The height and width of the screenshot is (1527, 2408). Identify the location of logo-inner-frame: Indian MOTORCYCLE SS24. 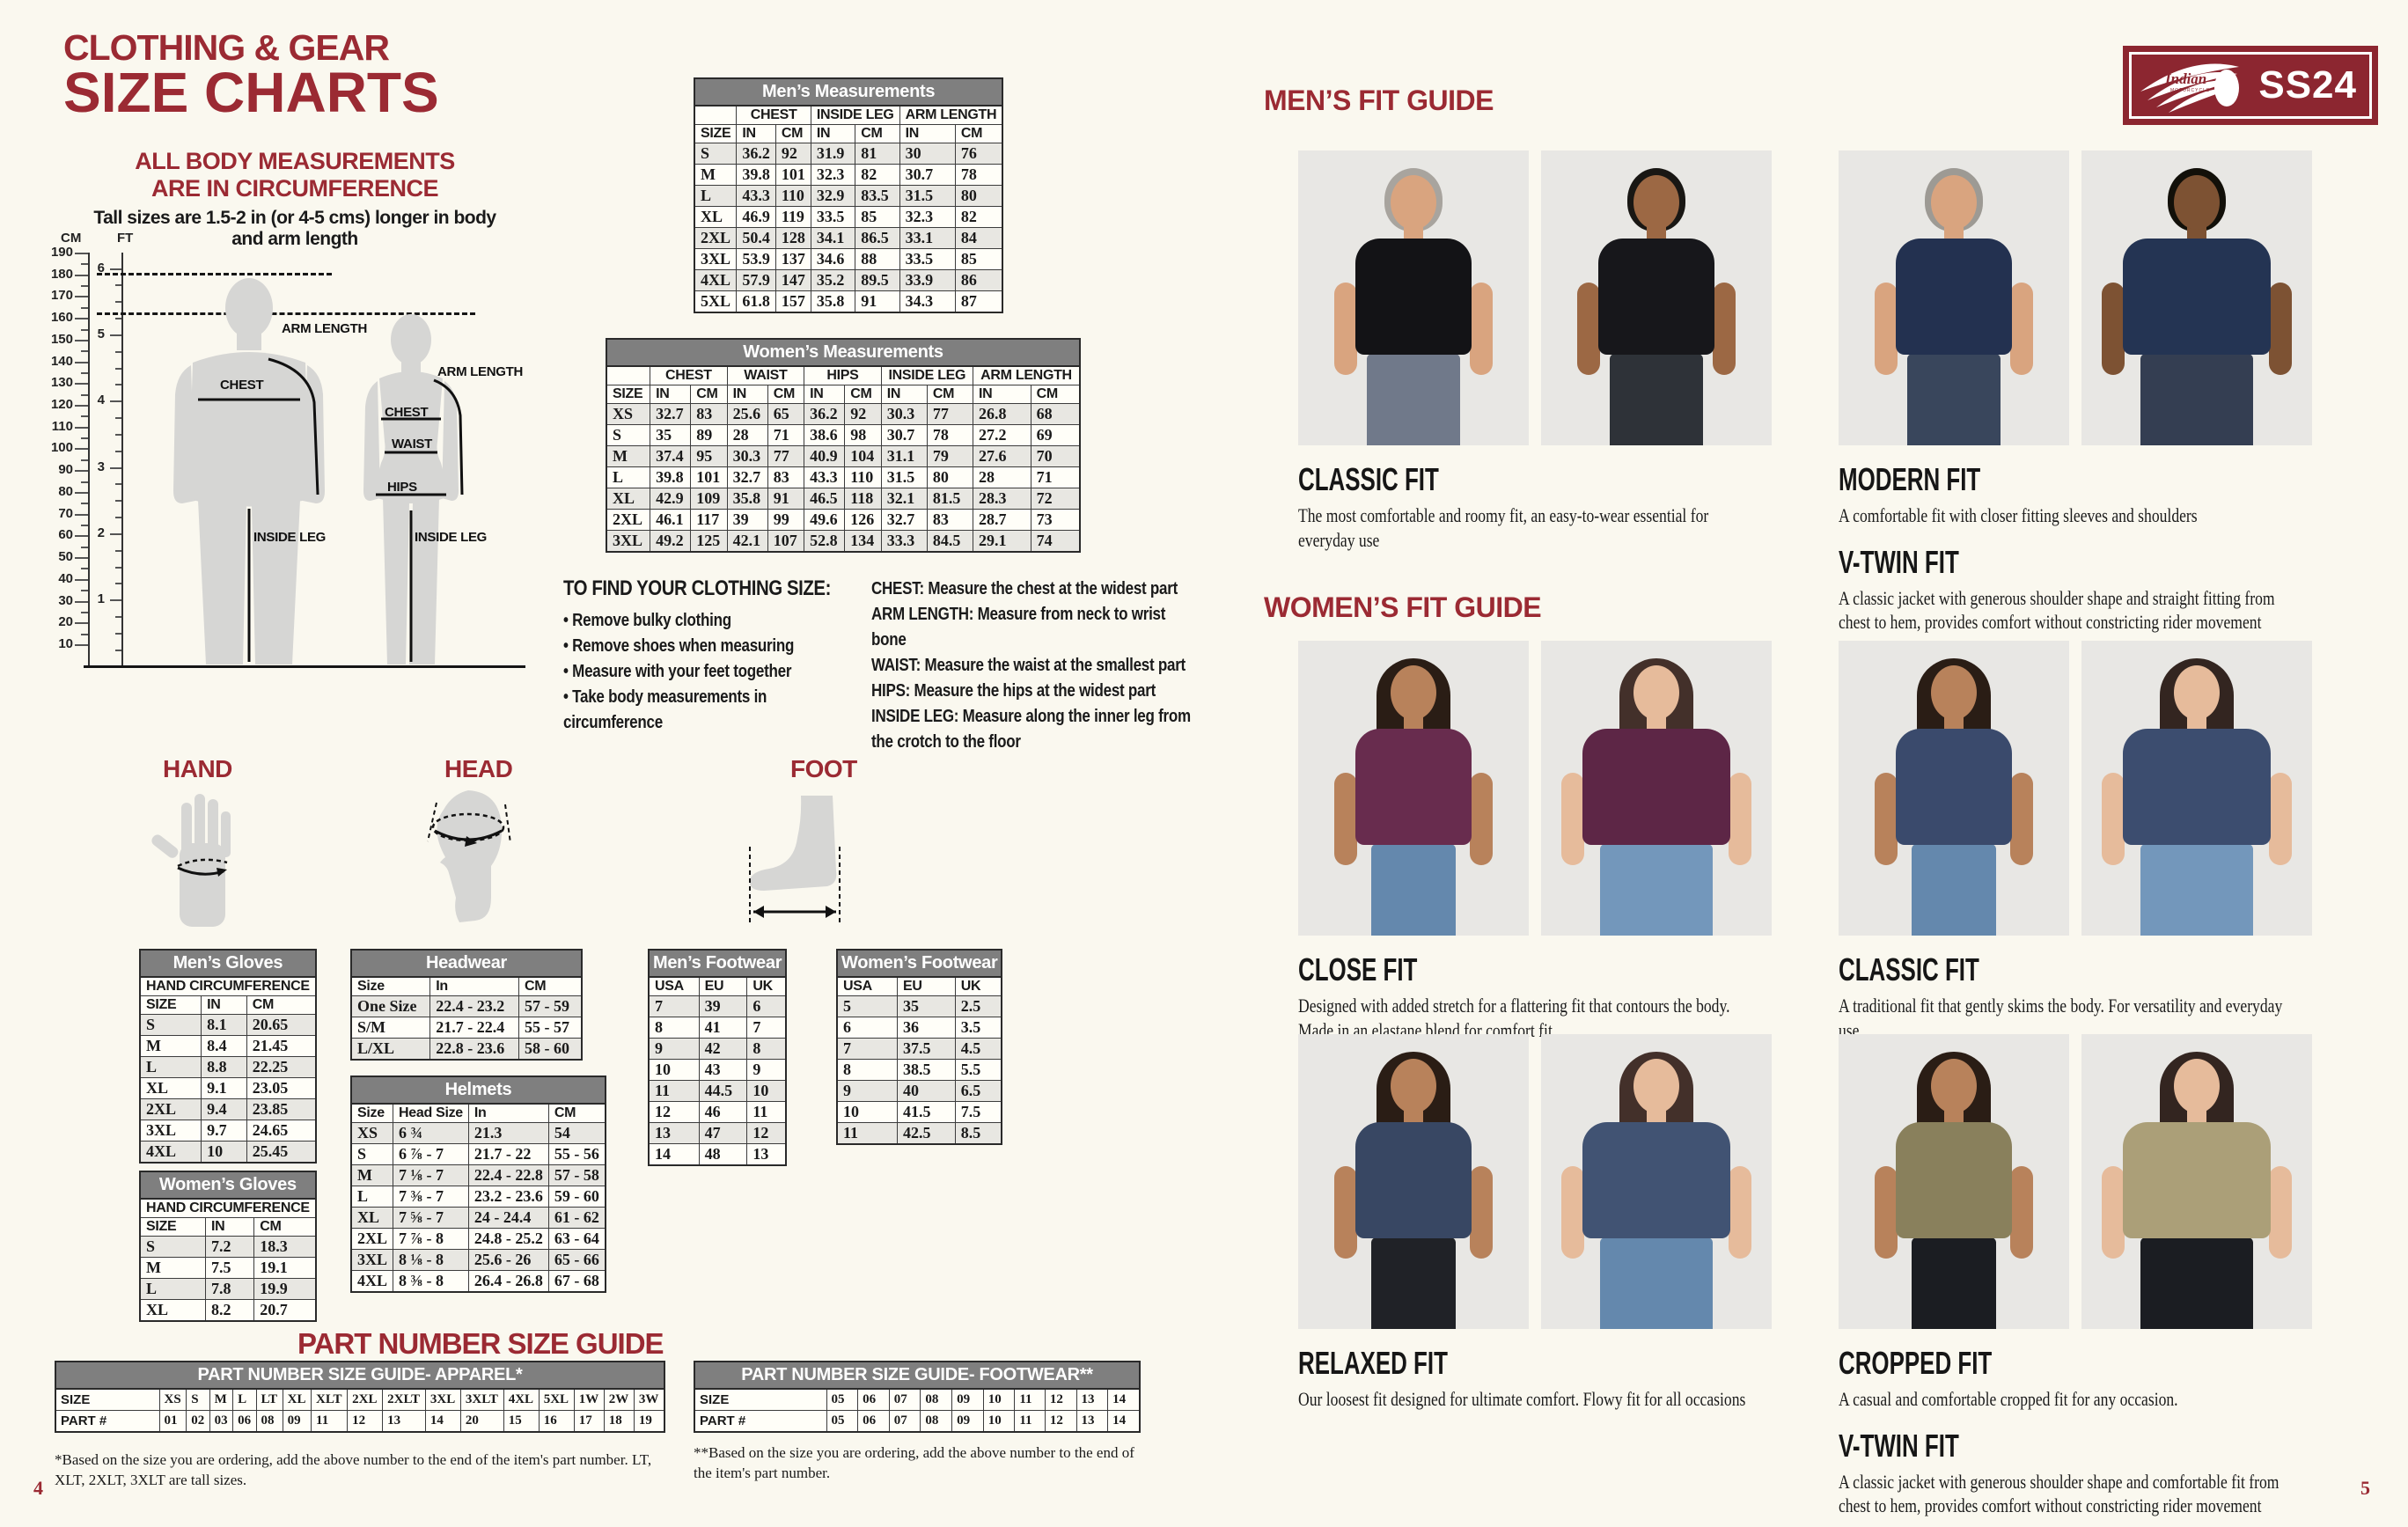
(2250, 85).